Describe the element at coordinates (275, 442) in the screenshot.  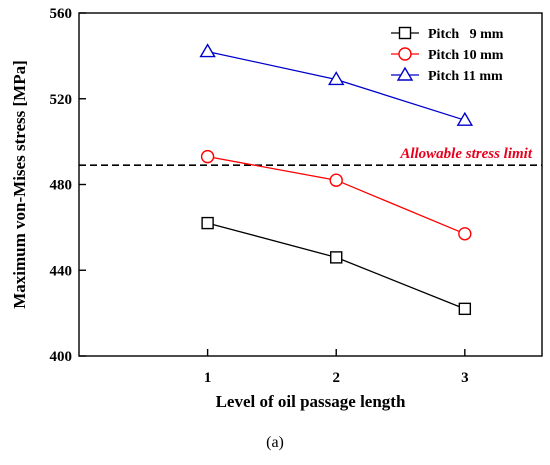
I see `figure-caption: (a)` at that location.